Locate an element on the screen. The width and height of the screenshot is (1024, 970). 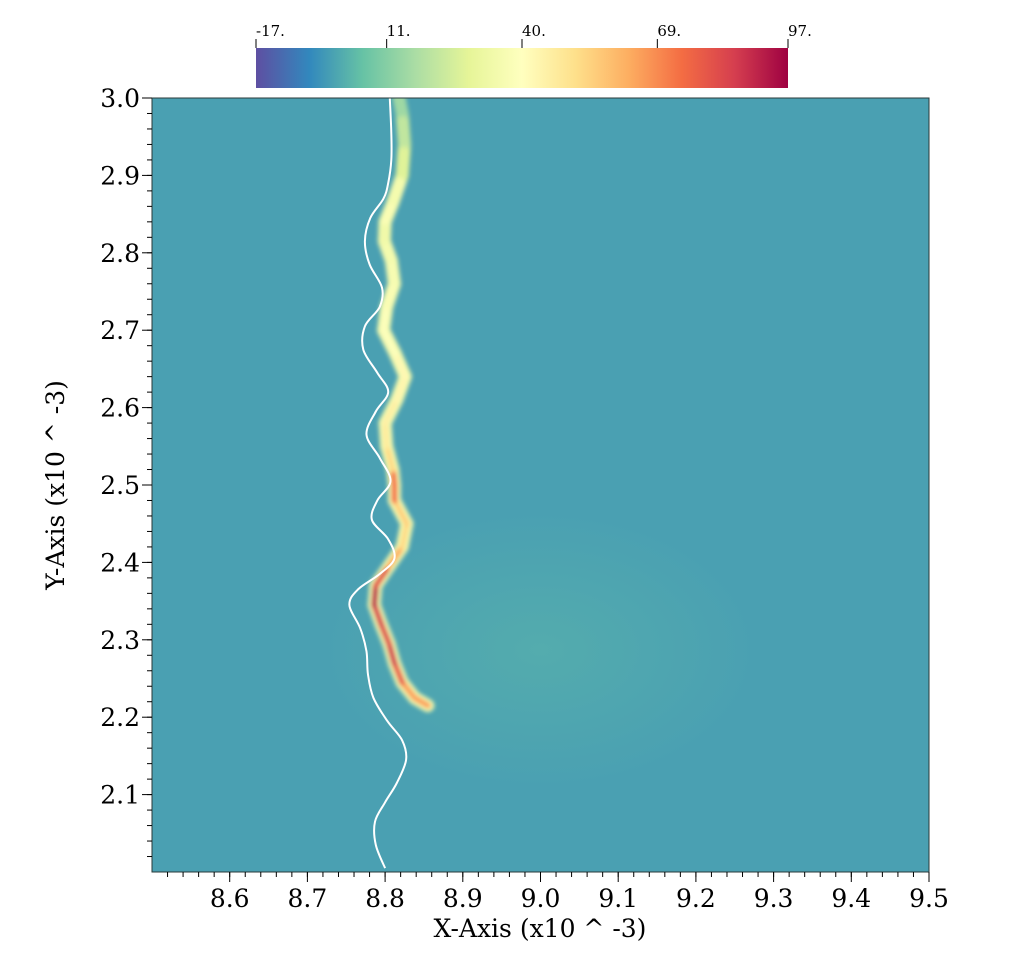
colorbar-tick-label: -17. is located at coordinates (270, 31).